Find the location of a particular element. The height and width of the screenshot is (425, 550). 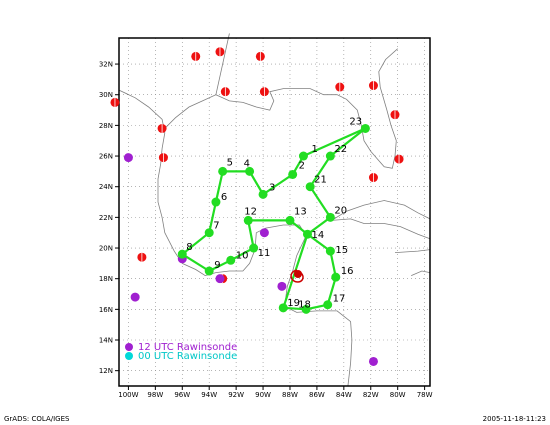

y-tick-label: 14N is located at coordinates (106, 341).